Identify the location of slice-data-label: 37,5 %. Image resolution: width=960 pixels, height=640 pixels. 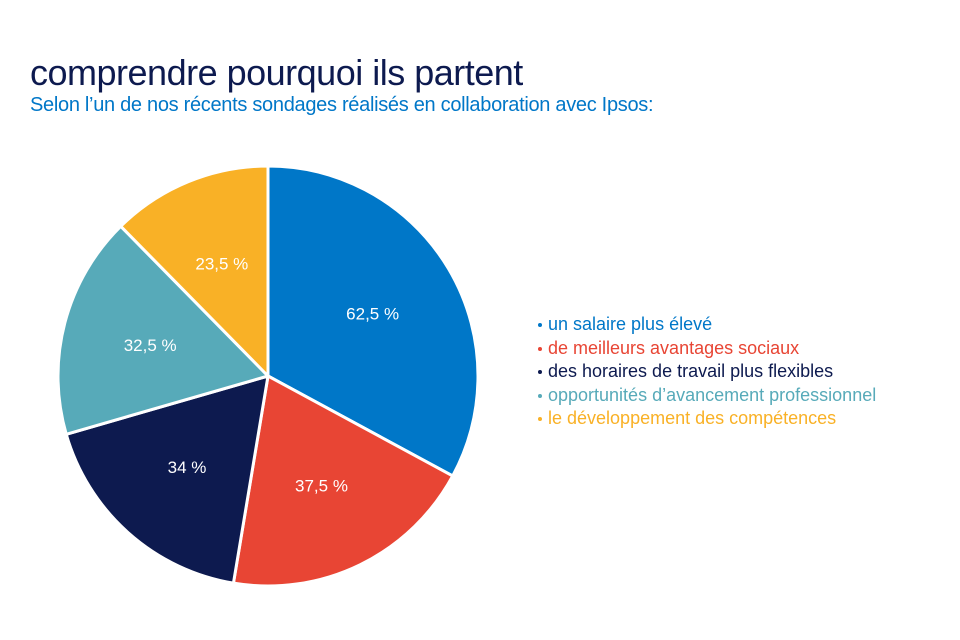
(321, 485).